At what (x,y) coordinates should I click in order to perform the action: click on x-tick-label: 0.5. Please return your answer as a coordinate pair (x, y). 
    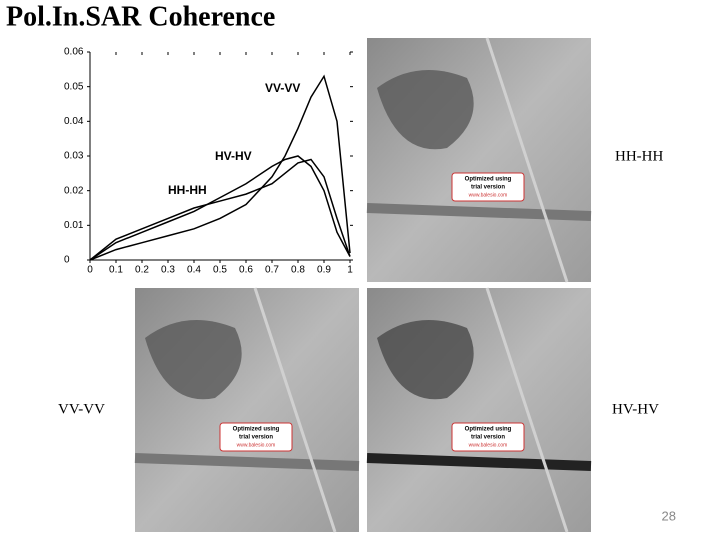
    Looking at the image, I should click on (220, 270).